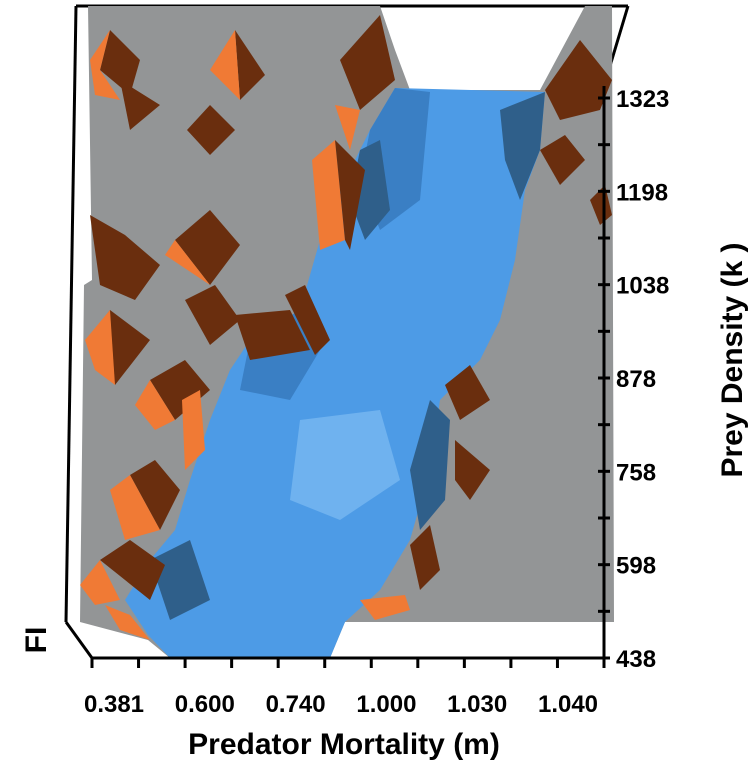 This screenshot has width=752, height=770. What do you see at coordinates (79, 640) in the screenshot?
I see `frame-bottom-left` at bounding box center [79, 640].